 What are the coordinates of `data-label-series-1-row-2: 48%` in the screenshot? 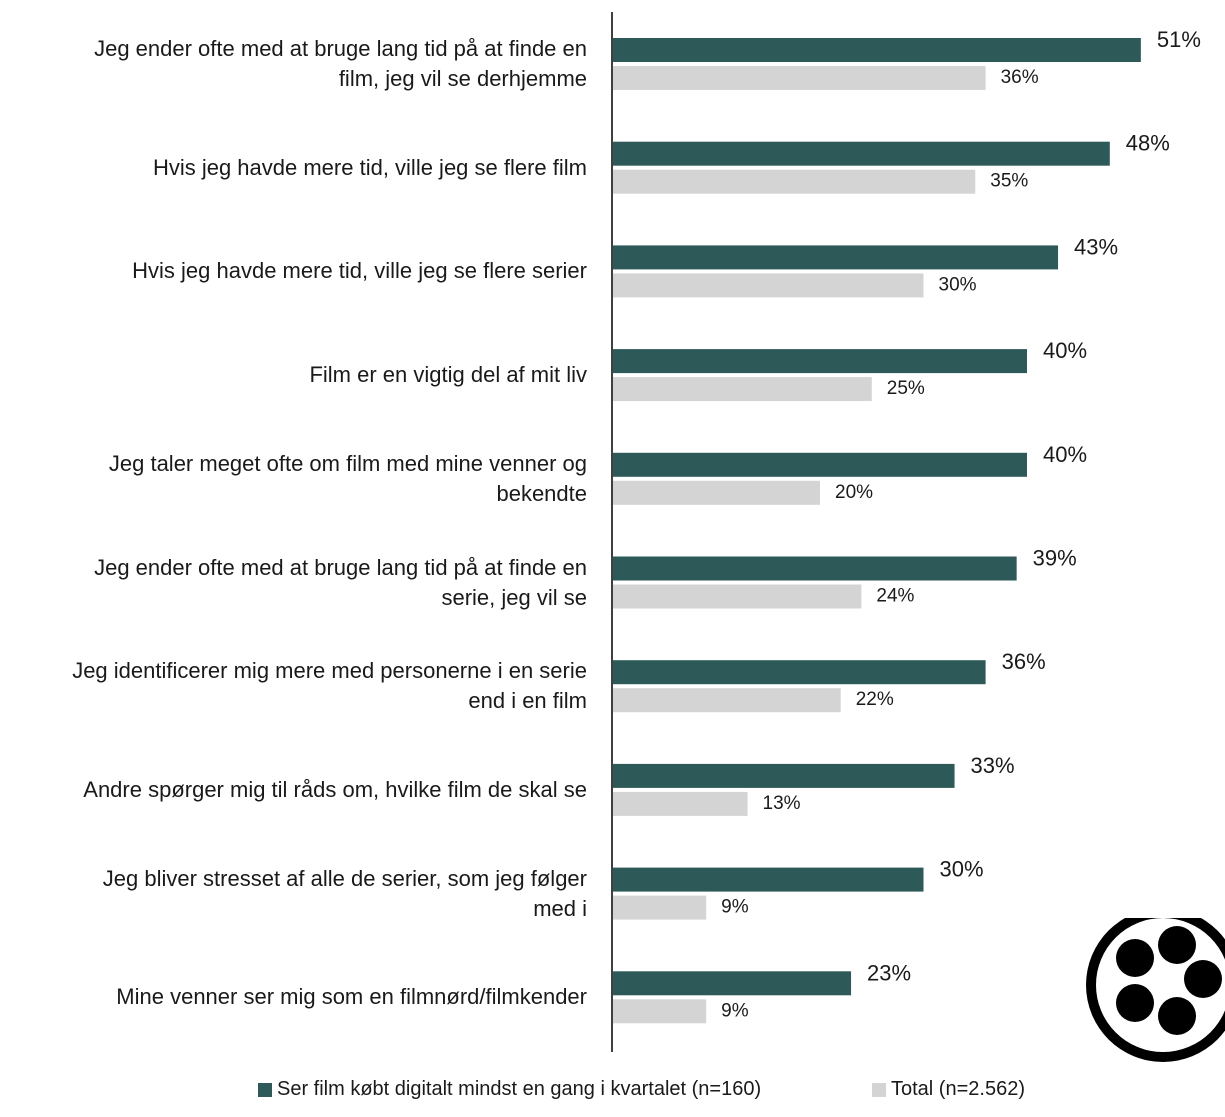 It's located at (1148, 143).